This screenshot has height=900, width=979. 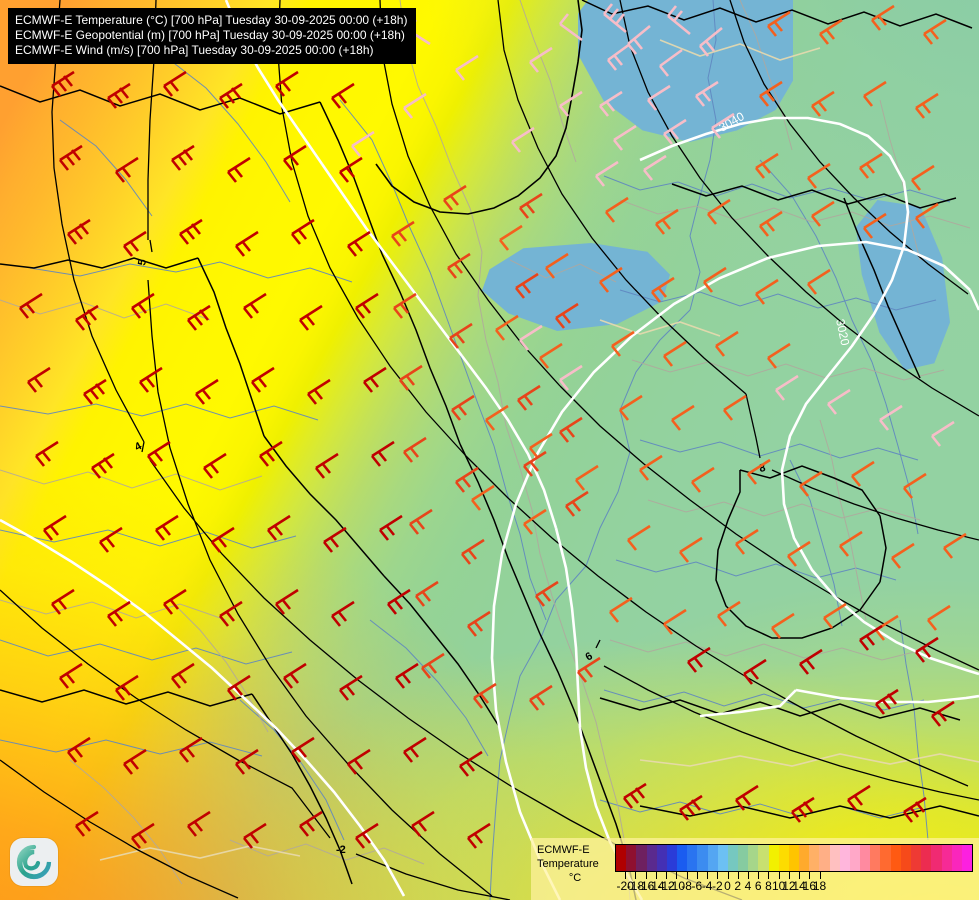 I want to click on svg-text: 6, so click(x=589, y=656).